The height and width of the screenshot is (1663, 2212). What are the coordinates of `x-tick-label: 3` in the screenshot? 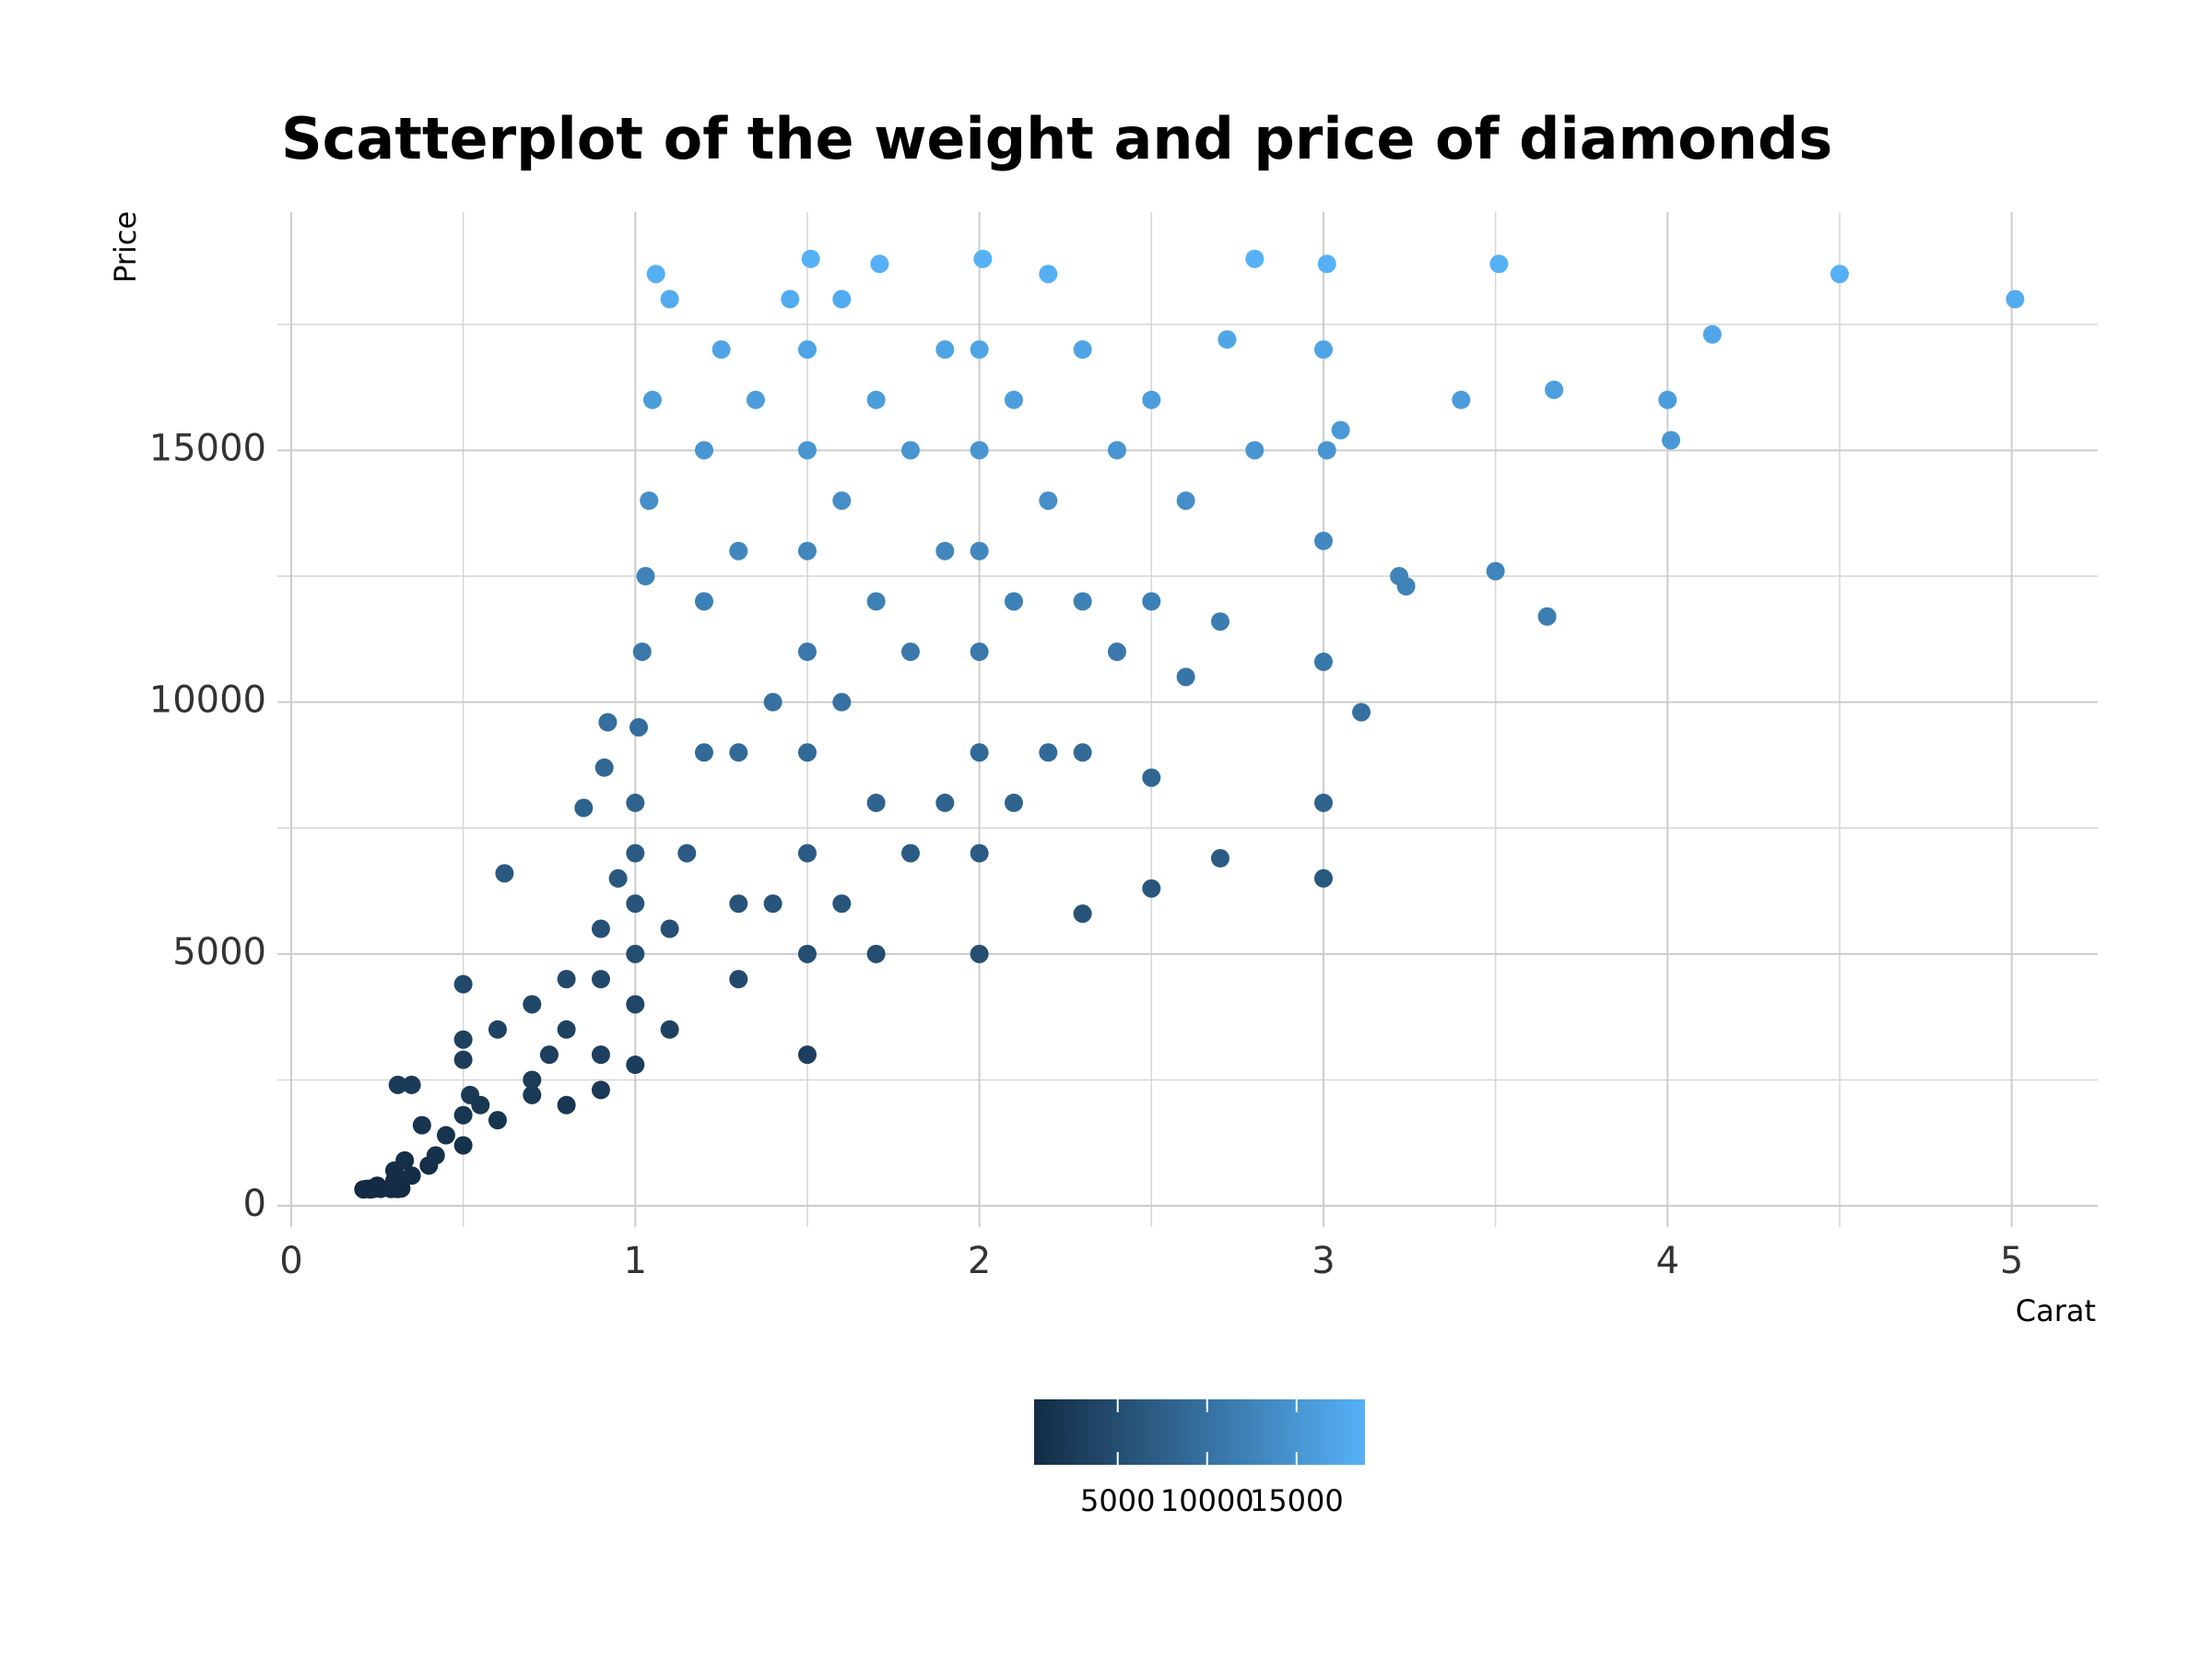 It's located at (1323, 1261).